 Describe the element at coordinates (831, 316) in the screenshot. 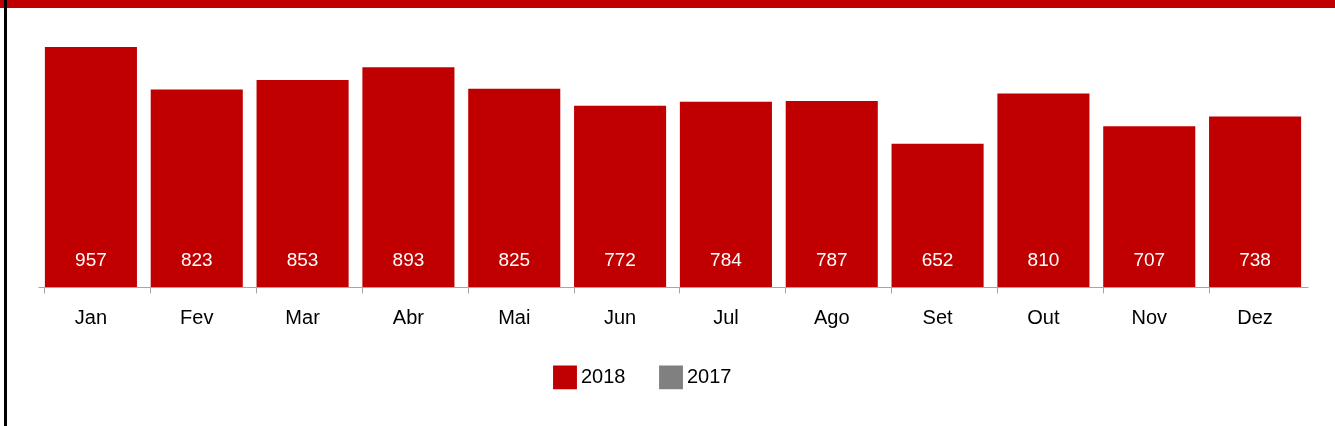

I see `x-tick-label: Ago` at that location.